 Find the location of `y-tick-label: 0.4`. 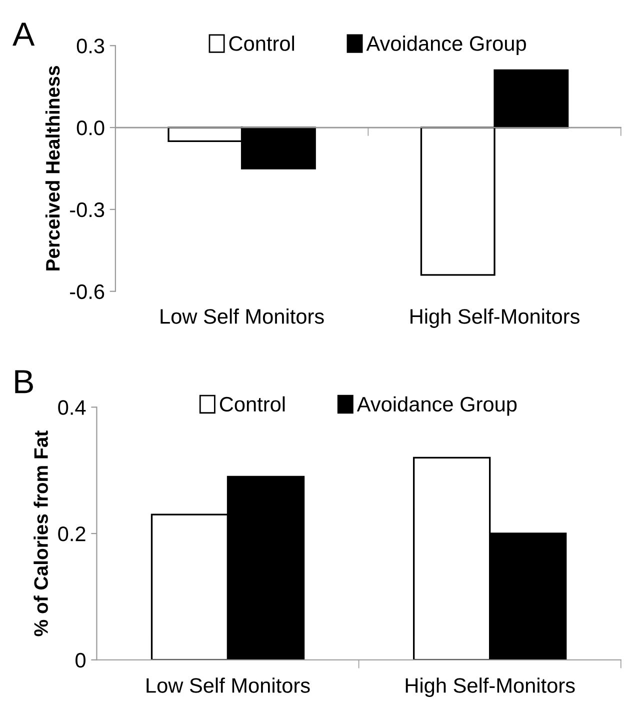

y-tick-label: 0.4 is located at coordinates (72, 407).